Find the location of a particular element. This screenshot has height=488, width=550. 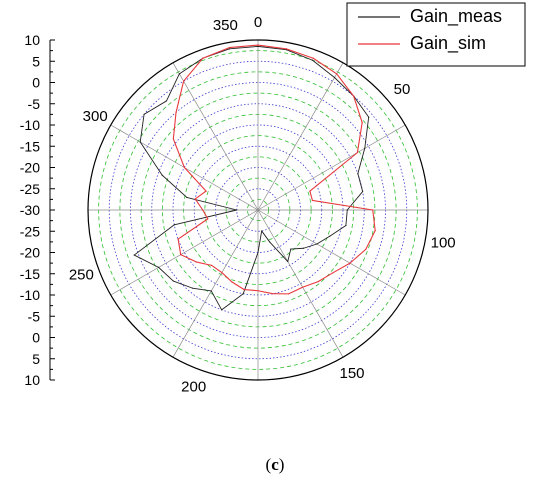

radial-tick-label: 10 is located at coordinates (32, 40).